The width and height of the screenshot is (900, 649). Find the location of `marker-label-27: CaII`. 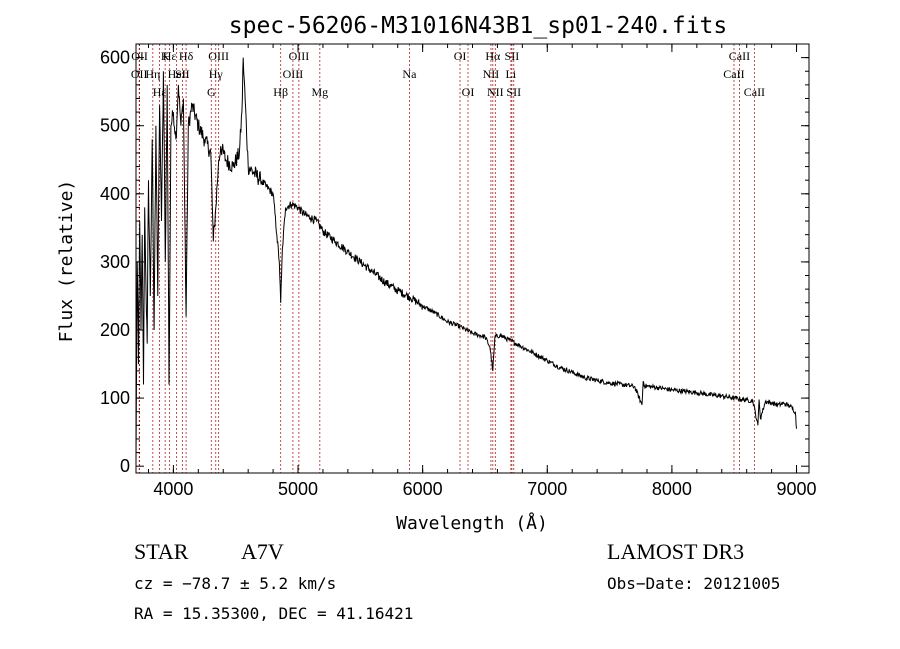

marker-label-27: CaII is located at coordinates (754, 92).